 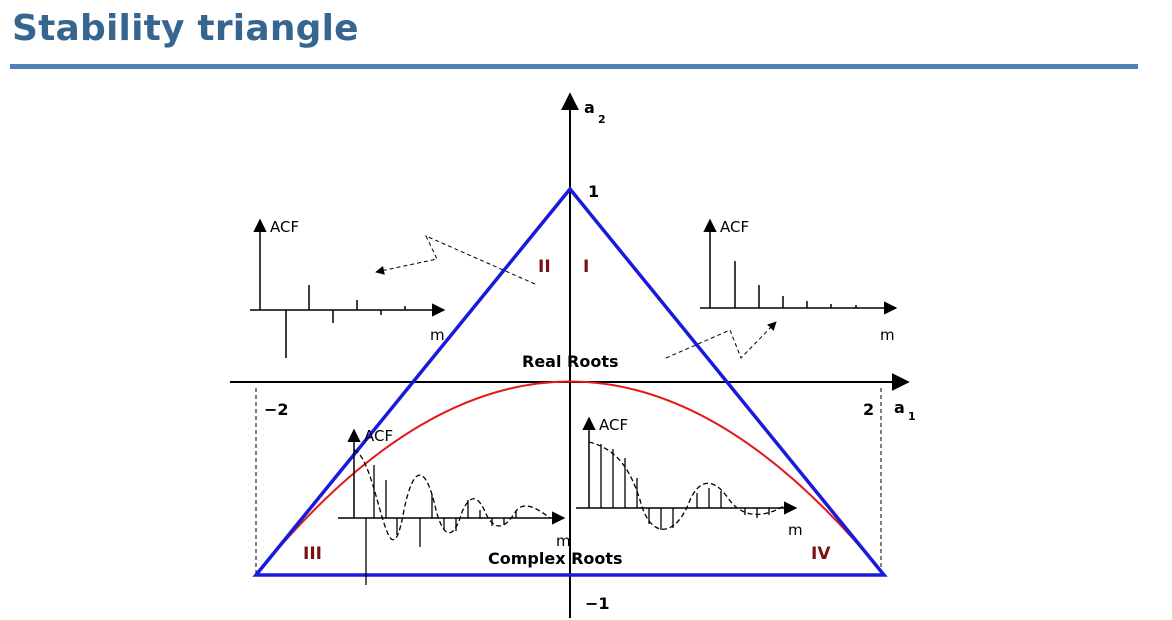 What do you see at coordinates (689, 477) in the screenshot?
I see `inset-acf-lower-right: ACF m` at bounding box center [689, 477].